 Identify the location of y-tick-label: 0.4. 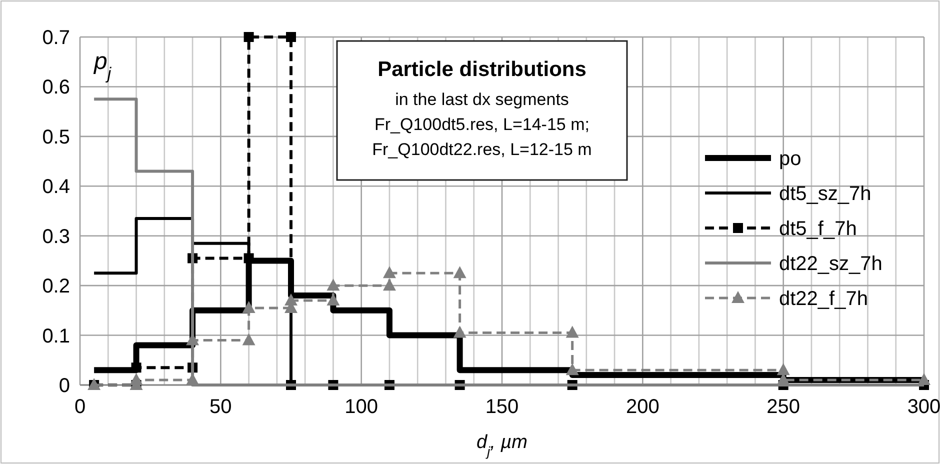
(56, 187).